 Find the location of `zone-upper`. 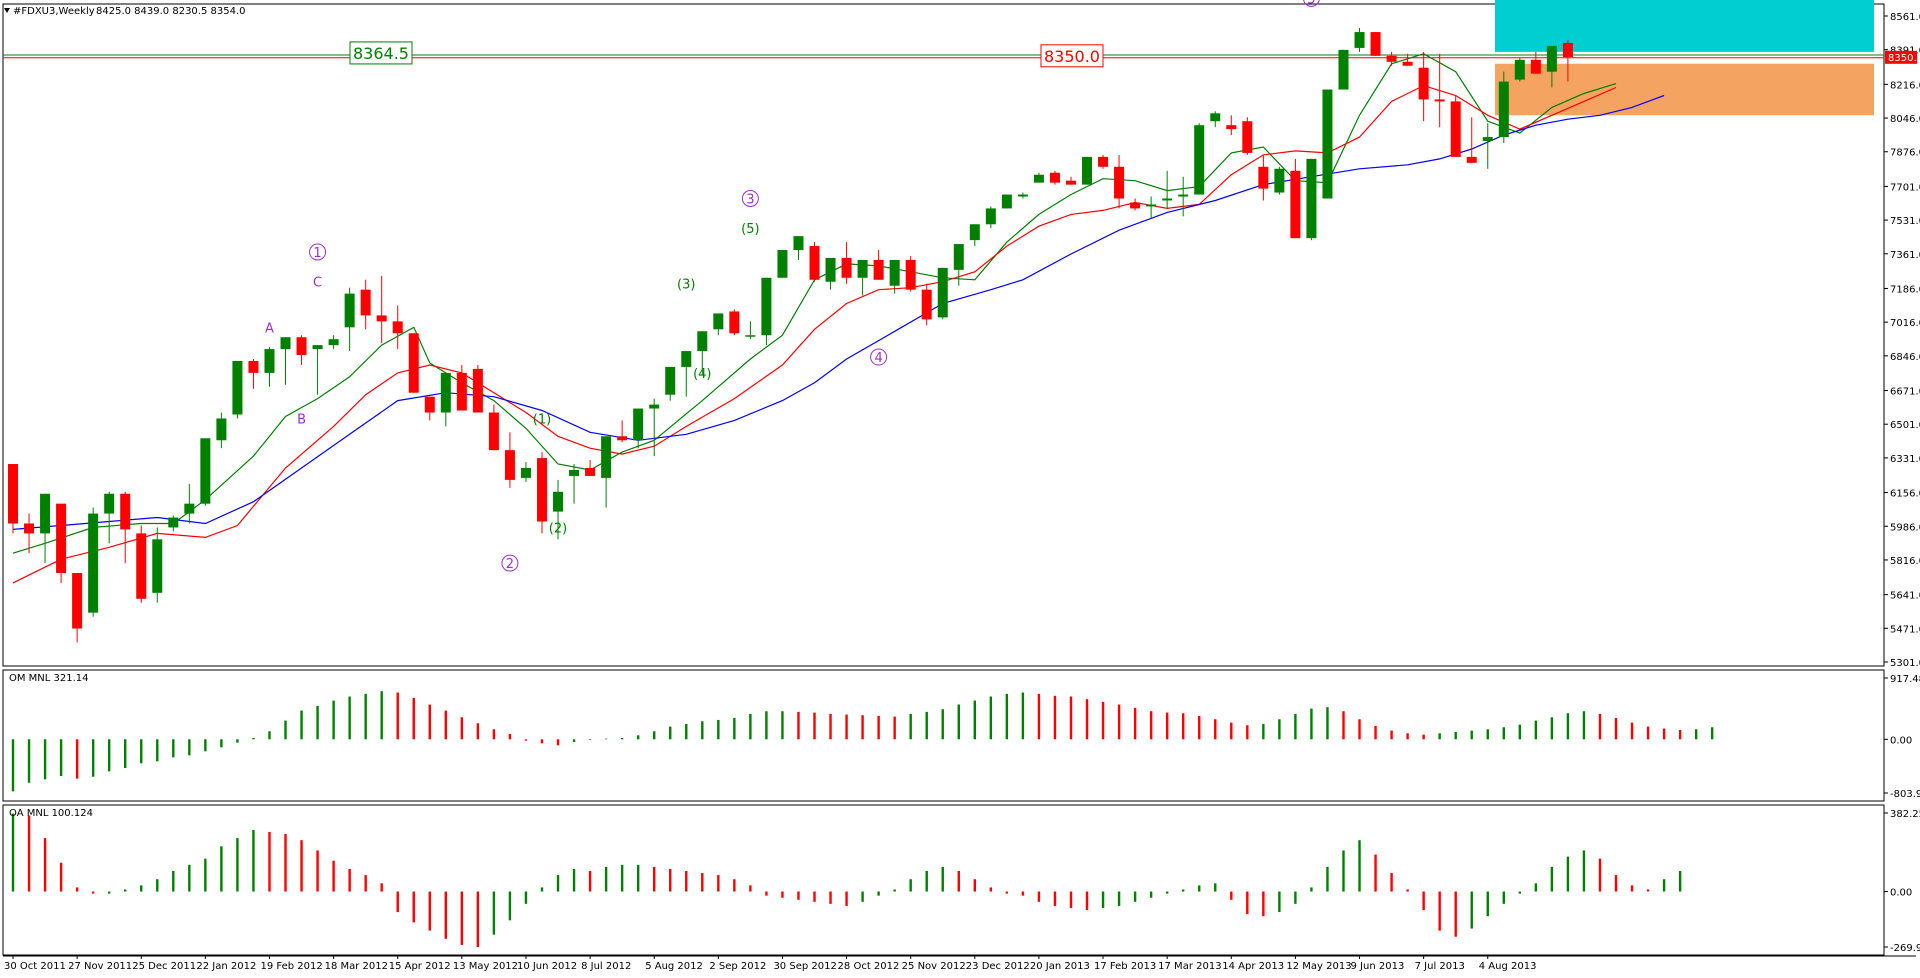

zone-upper is located at coordinates (1684, 26).